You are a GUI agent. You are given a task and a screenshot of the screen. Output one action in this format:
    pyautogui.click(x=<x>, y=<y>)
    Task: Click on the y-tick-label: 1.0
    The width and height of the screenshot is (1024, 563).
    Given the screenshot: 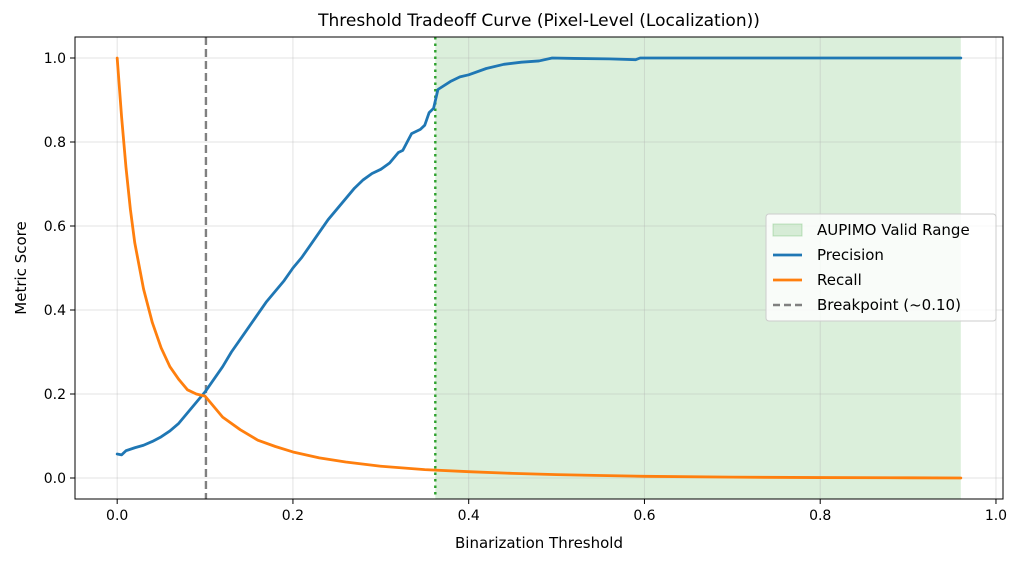 What is the action you would take?
    pyautogui.click(x=55, y=59)
    